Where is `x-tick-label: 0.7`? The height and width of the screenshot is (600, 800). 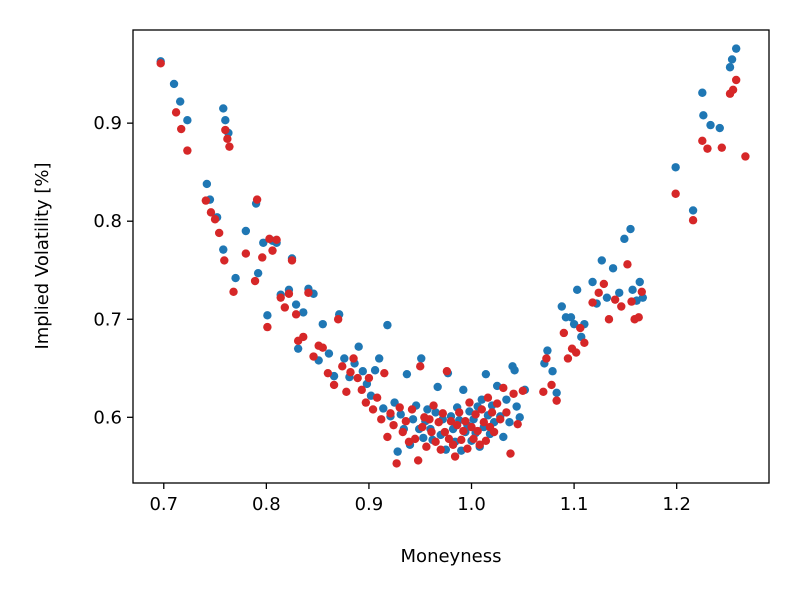
x-tick-label: 0.7 is located at coordinates (163, 504).